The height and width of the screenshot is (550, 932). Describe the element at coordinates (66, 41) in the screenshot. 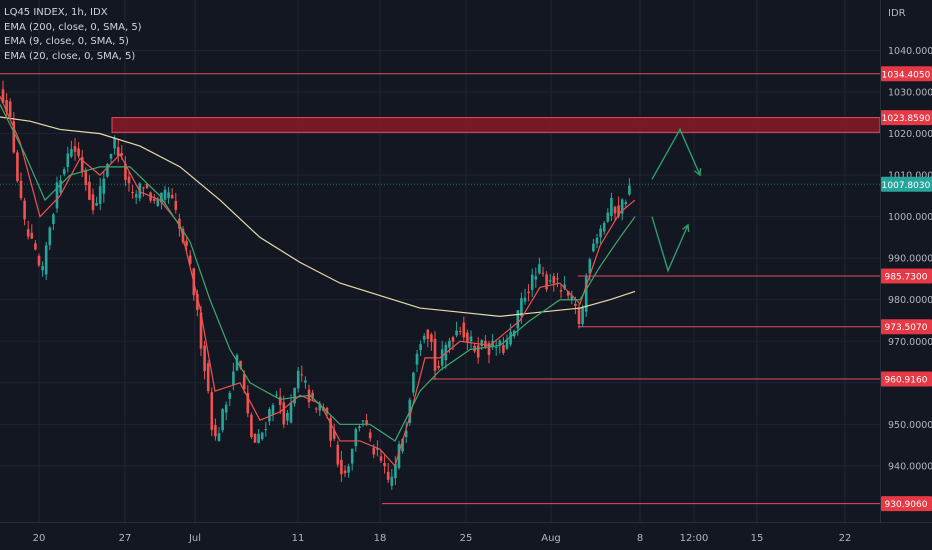

I see `indicator-ema9: EMA (9, close, 0, SMA, 5)` at that location.